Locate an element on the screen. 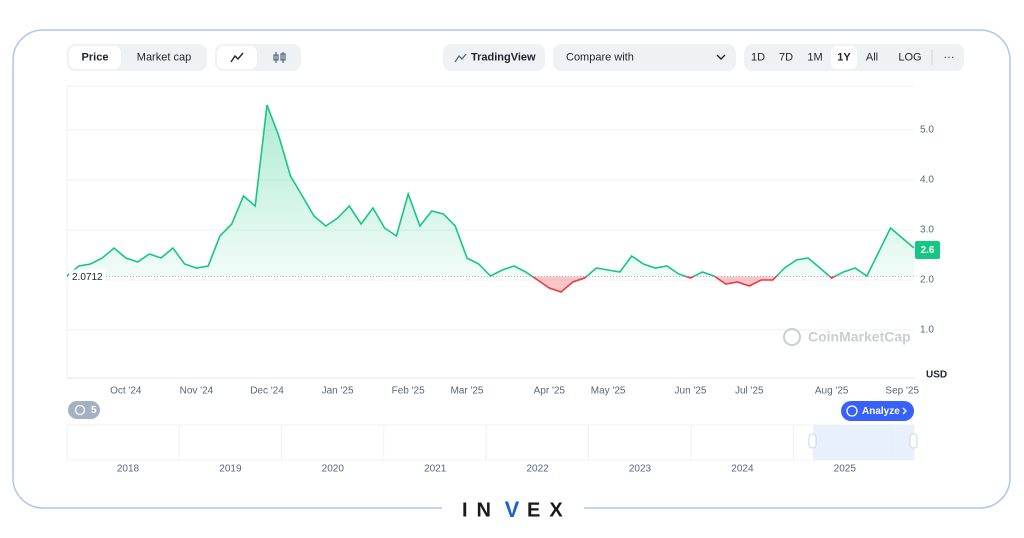 This screenshot has height=538, width=1024. year-label: 2018 is located at coordinates (128, 469).